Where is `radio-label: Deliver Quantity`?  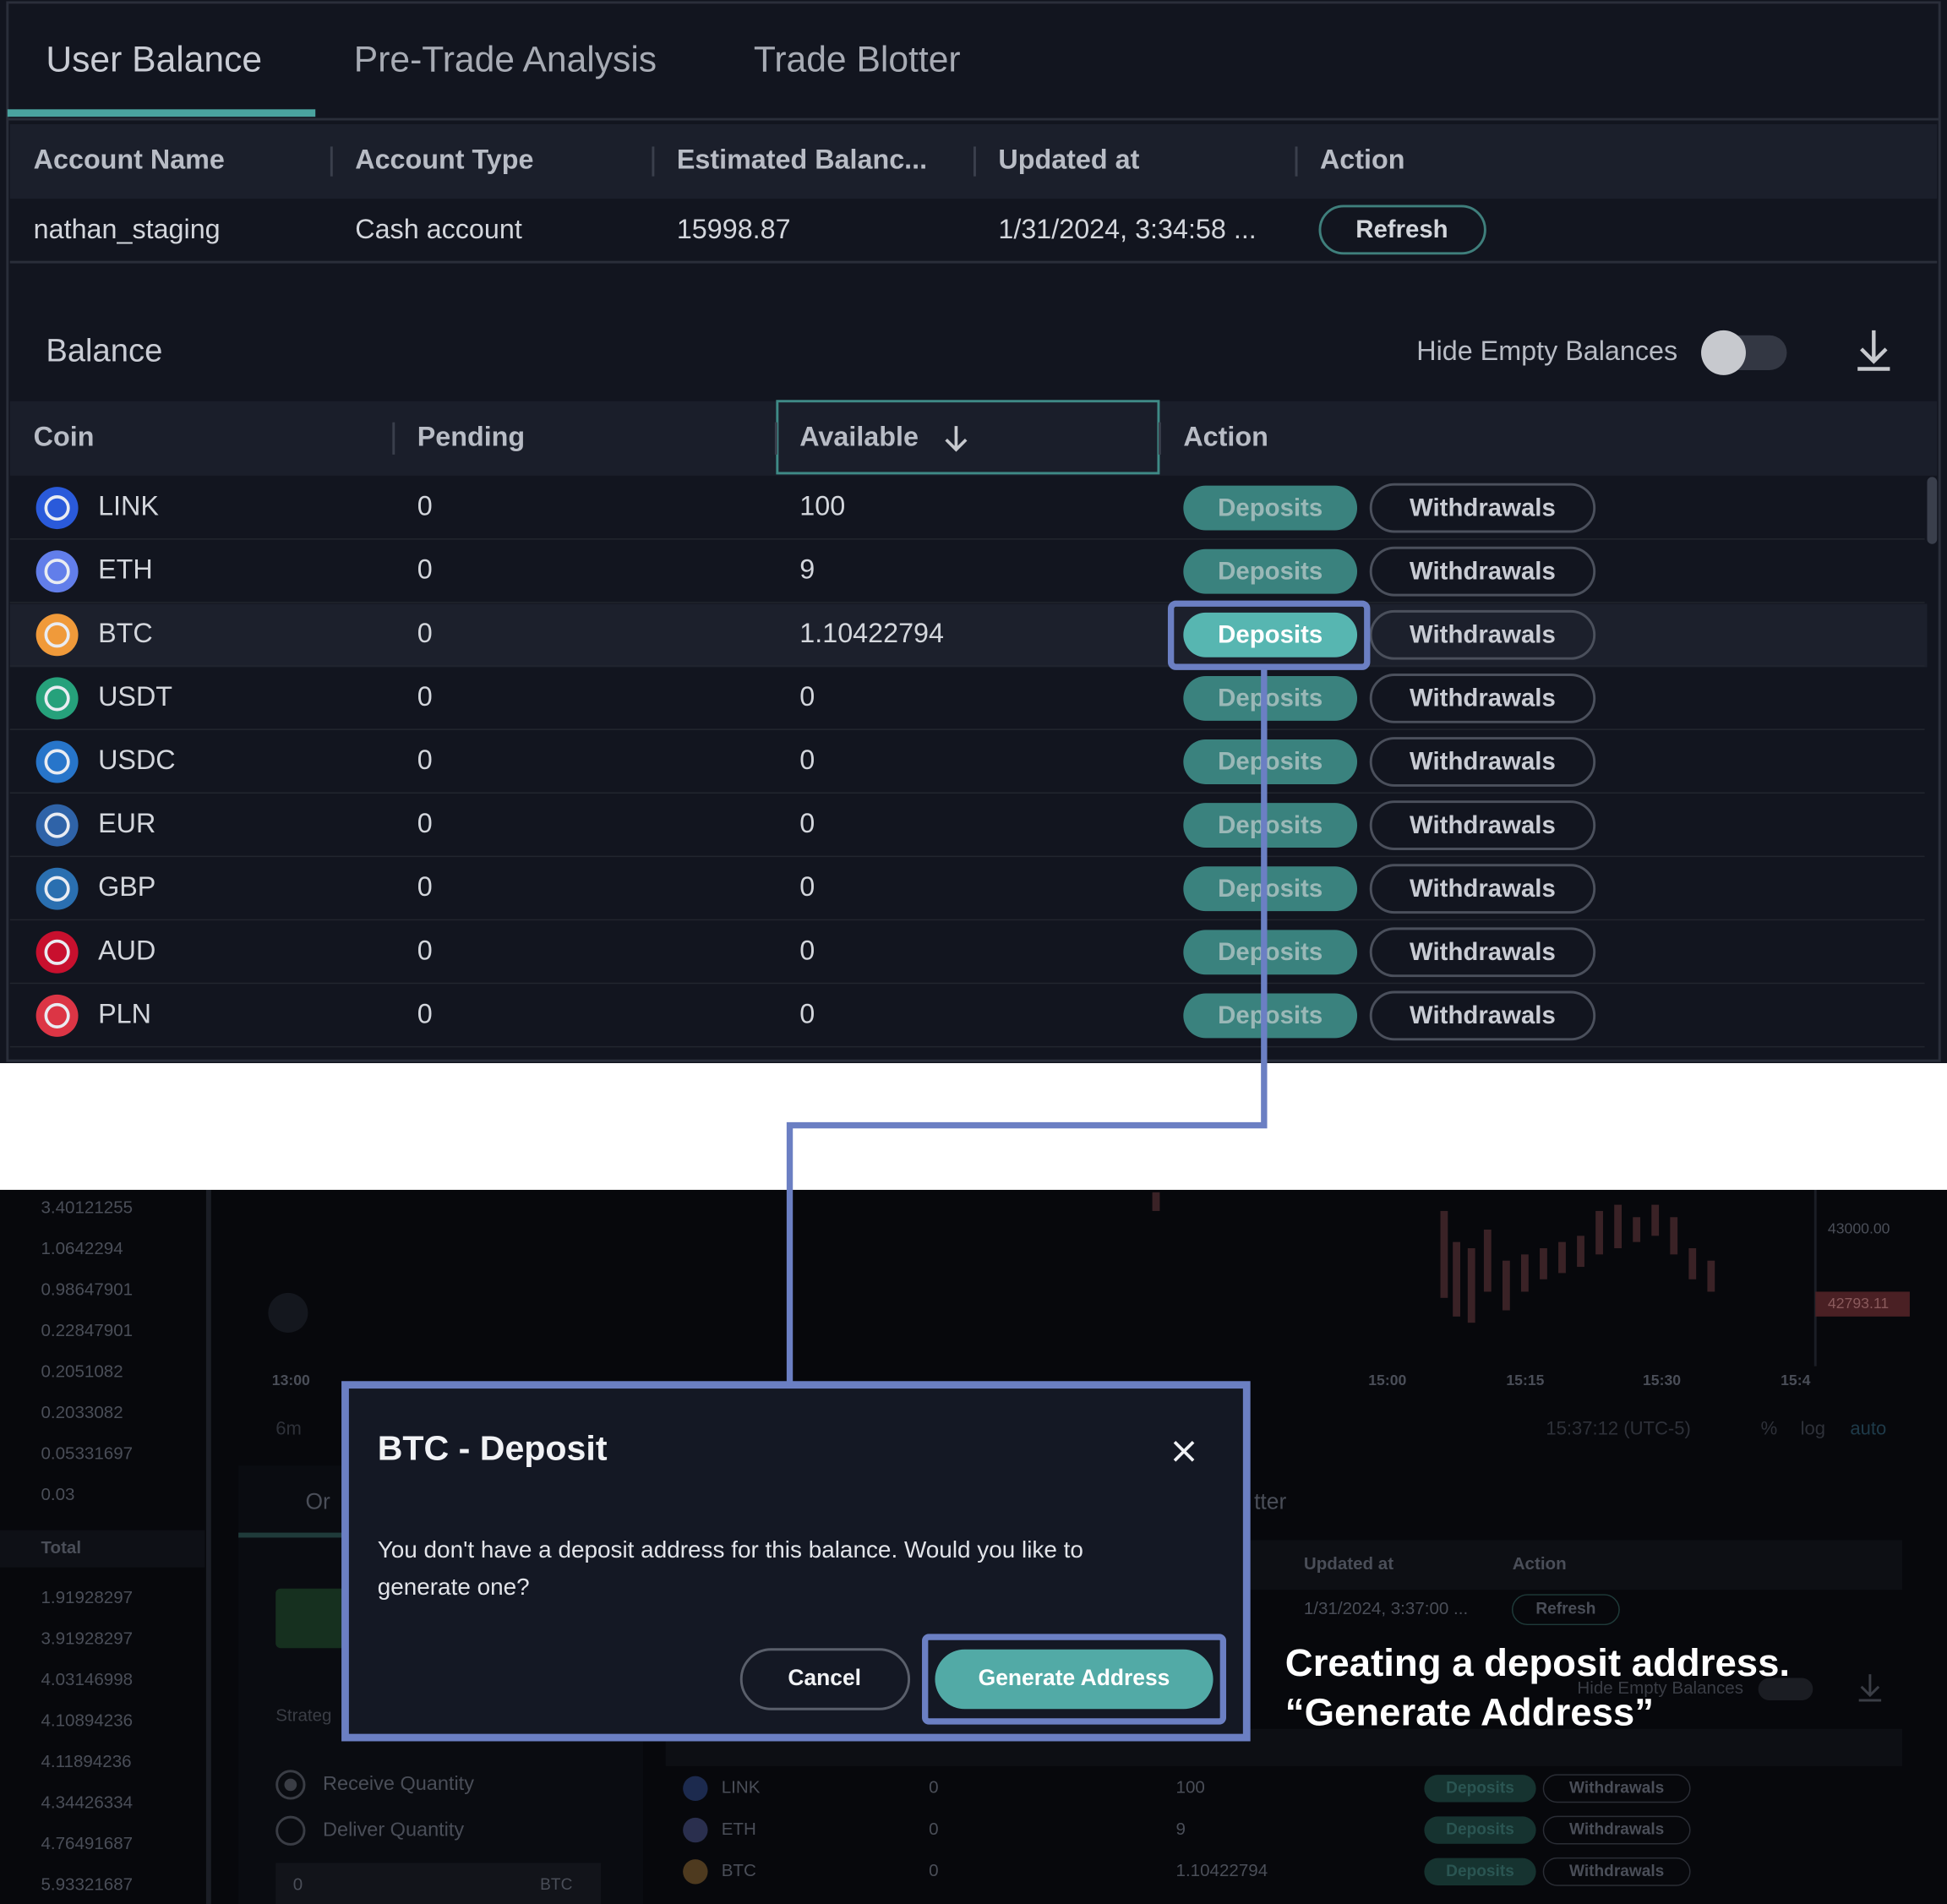
radio-label: Deliver Quantity is located at coordinates (394, 1829).